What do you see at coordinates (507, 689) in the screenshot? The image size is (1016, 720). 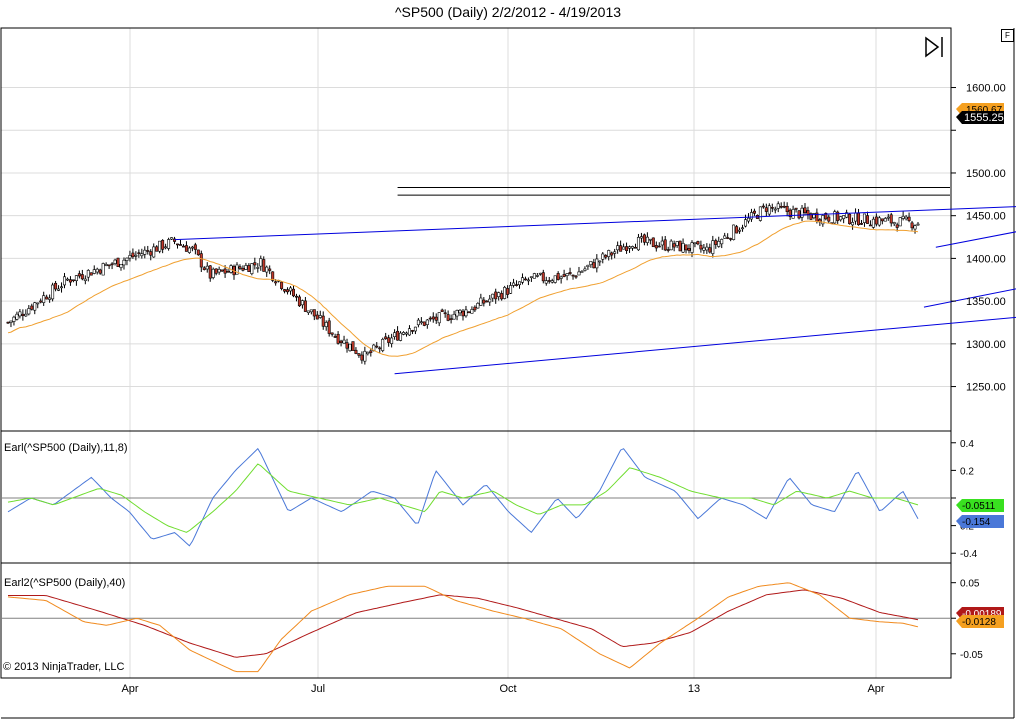 I see `x-tick-label: Oct` at bounding box center [507, 689].